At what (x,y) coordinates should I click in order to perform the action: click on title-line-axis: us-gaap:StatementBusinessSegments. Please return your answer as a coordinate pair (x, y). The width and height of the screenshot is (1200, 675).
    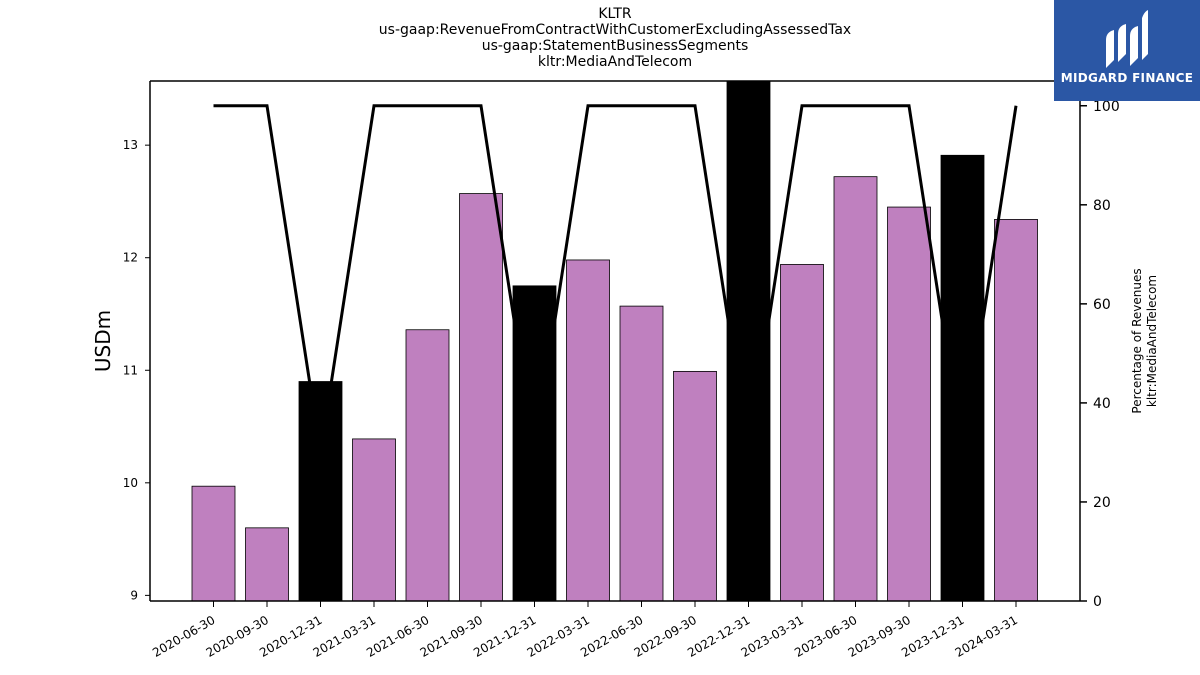
    Looking at the image, I should click on (615, 46).